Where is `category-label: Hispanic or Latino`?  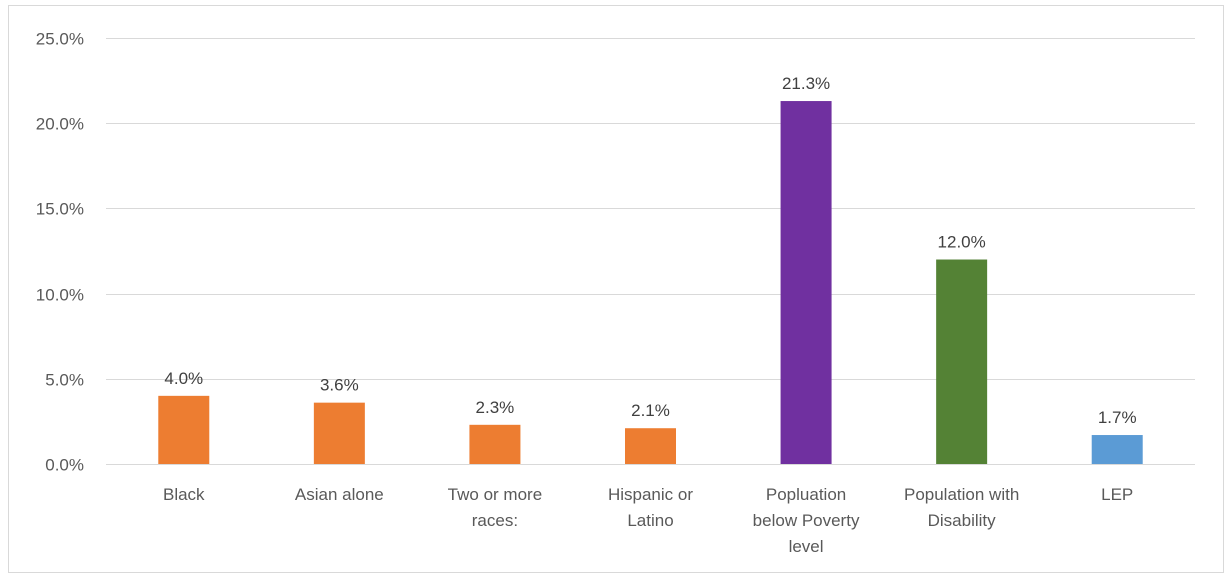
category-label: Hispanic or Latino is located at coordinates (650, 507).